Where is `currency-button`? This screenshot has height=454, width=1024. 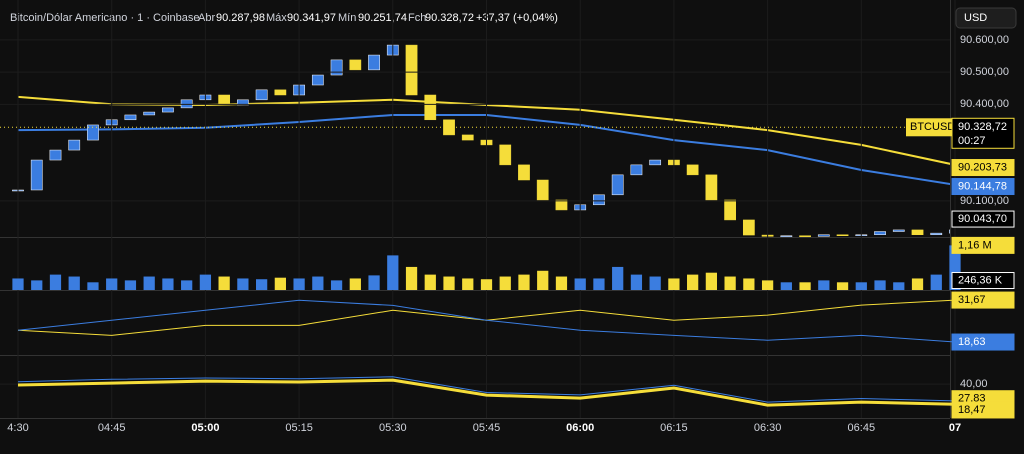 currency-button is located at coordinates (986, 18).